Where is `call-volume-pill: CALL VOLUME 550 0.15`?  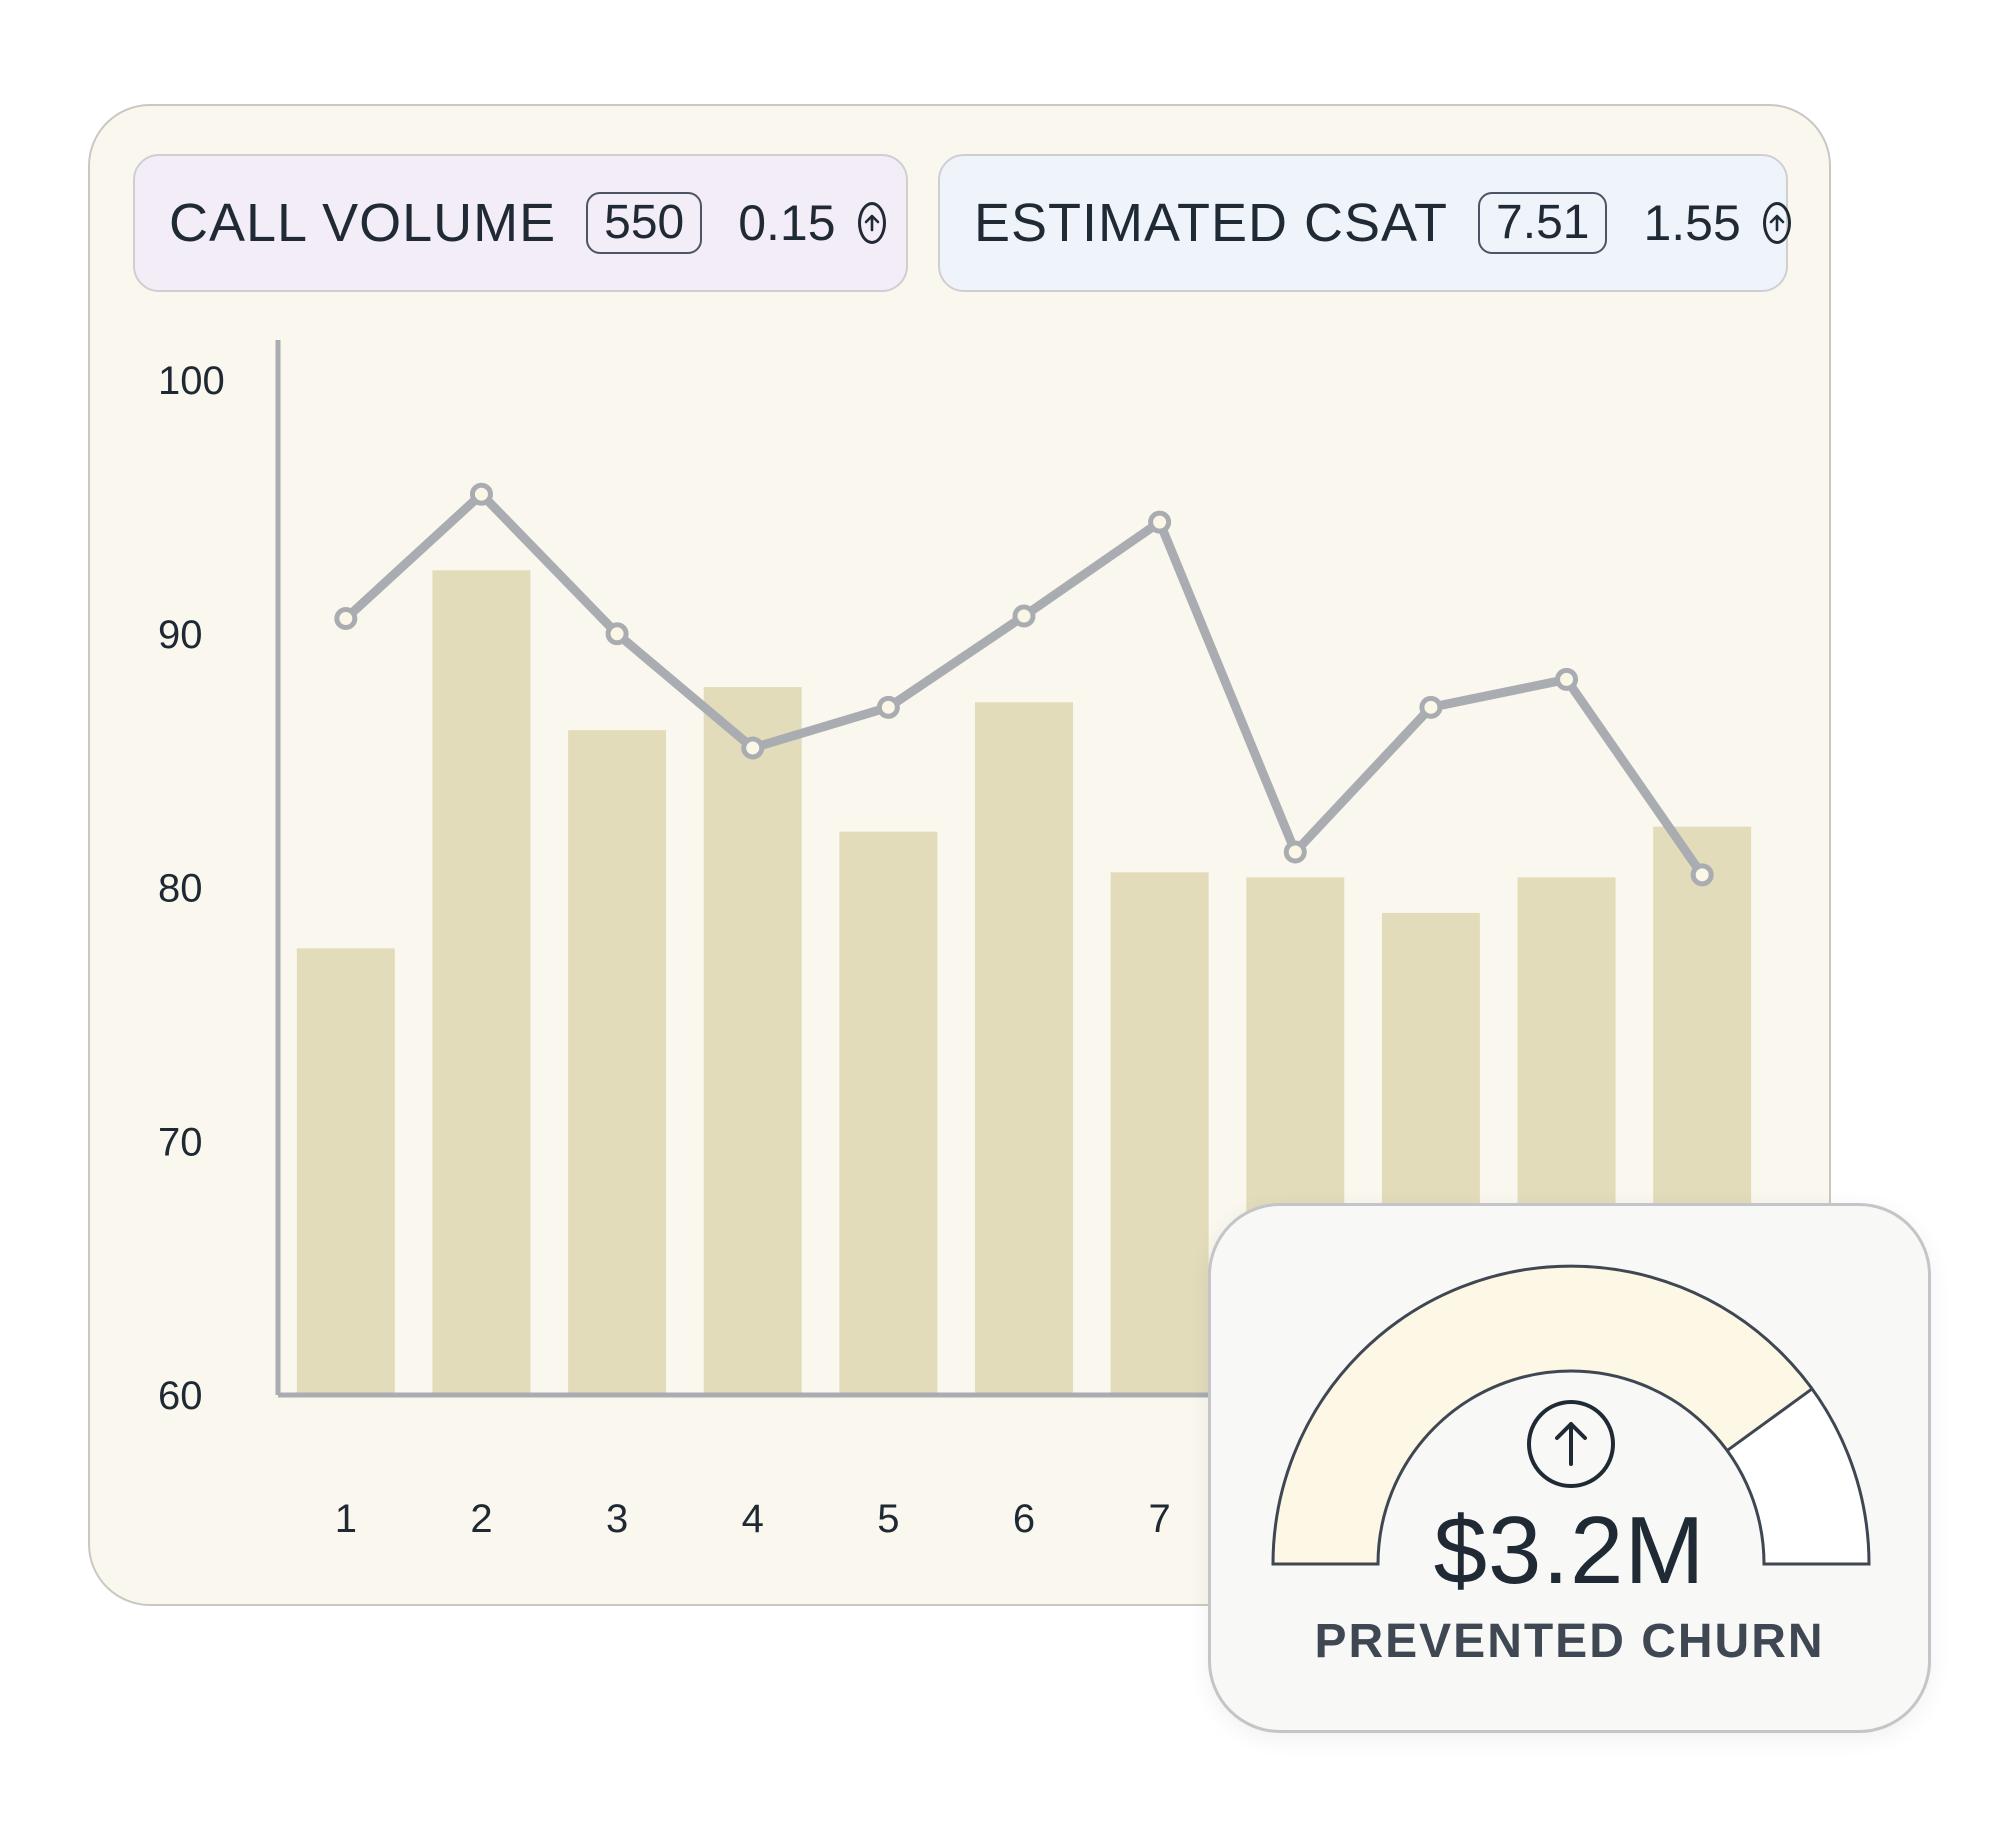 call-volume-pill: CALL VOLUME 550 0.15 is located at coordinates (520, 223).